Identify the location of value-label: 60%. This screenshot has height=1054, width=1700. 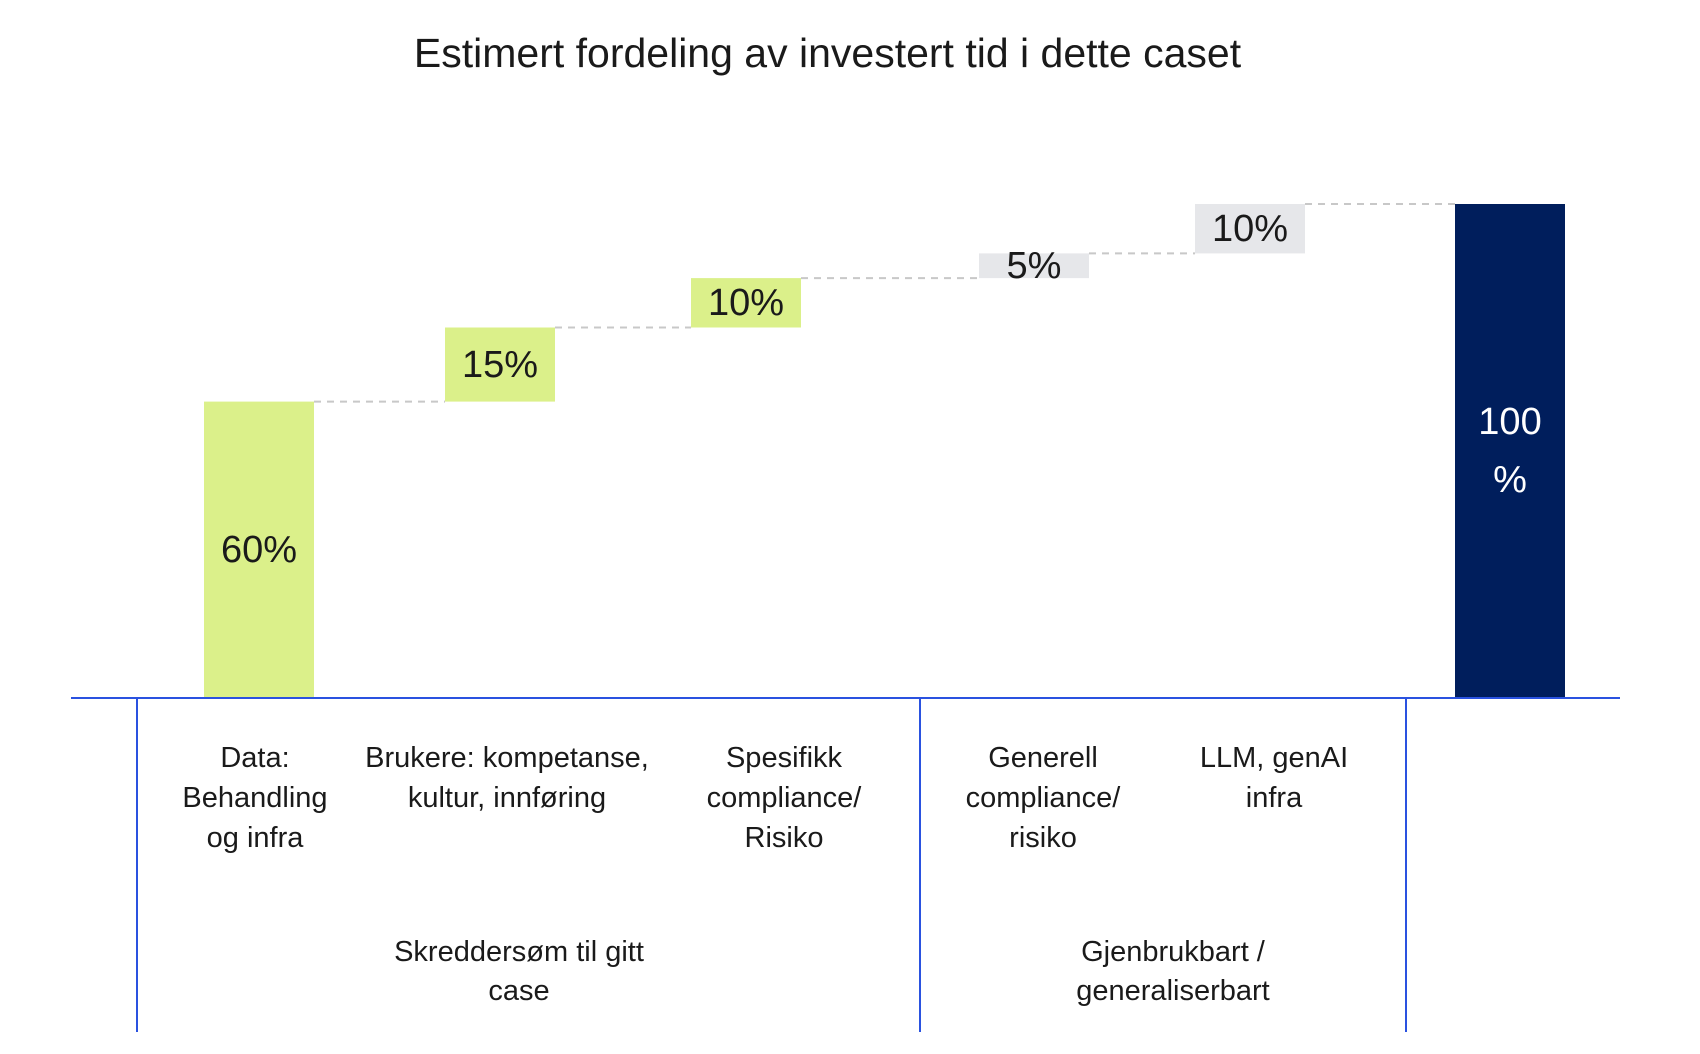
(259, 549).